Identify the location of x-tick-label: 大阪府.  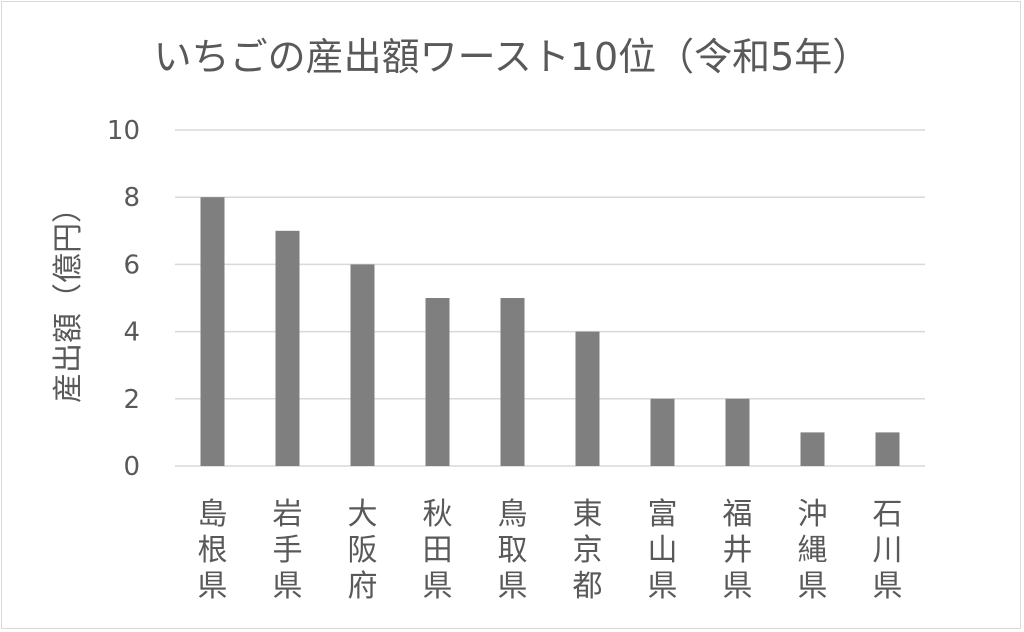
(363, 550).